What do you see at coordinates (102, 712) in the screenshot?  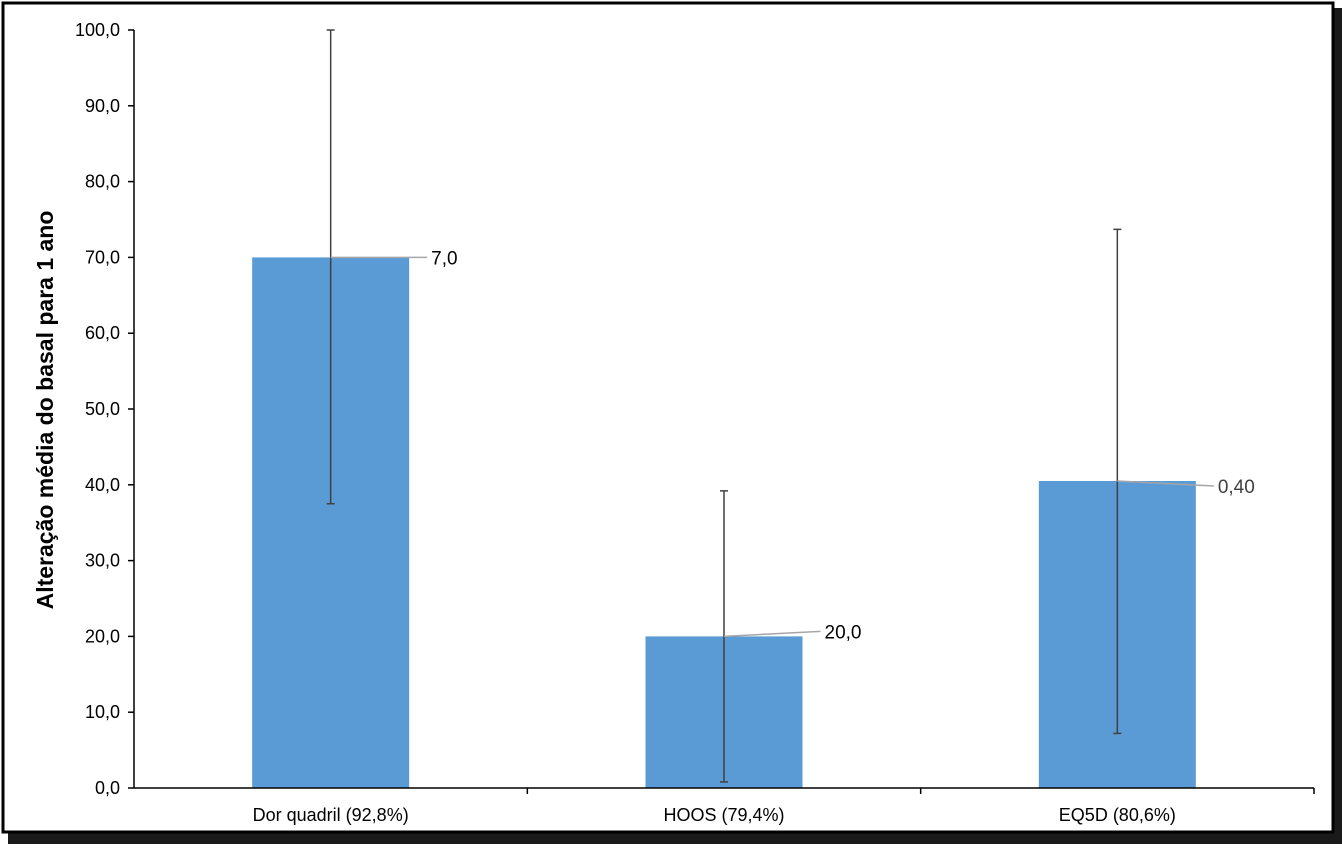 I see `y-tick-label-1: 10,0` at bounding box center [102, 712].